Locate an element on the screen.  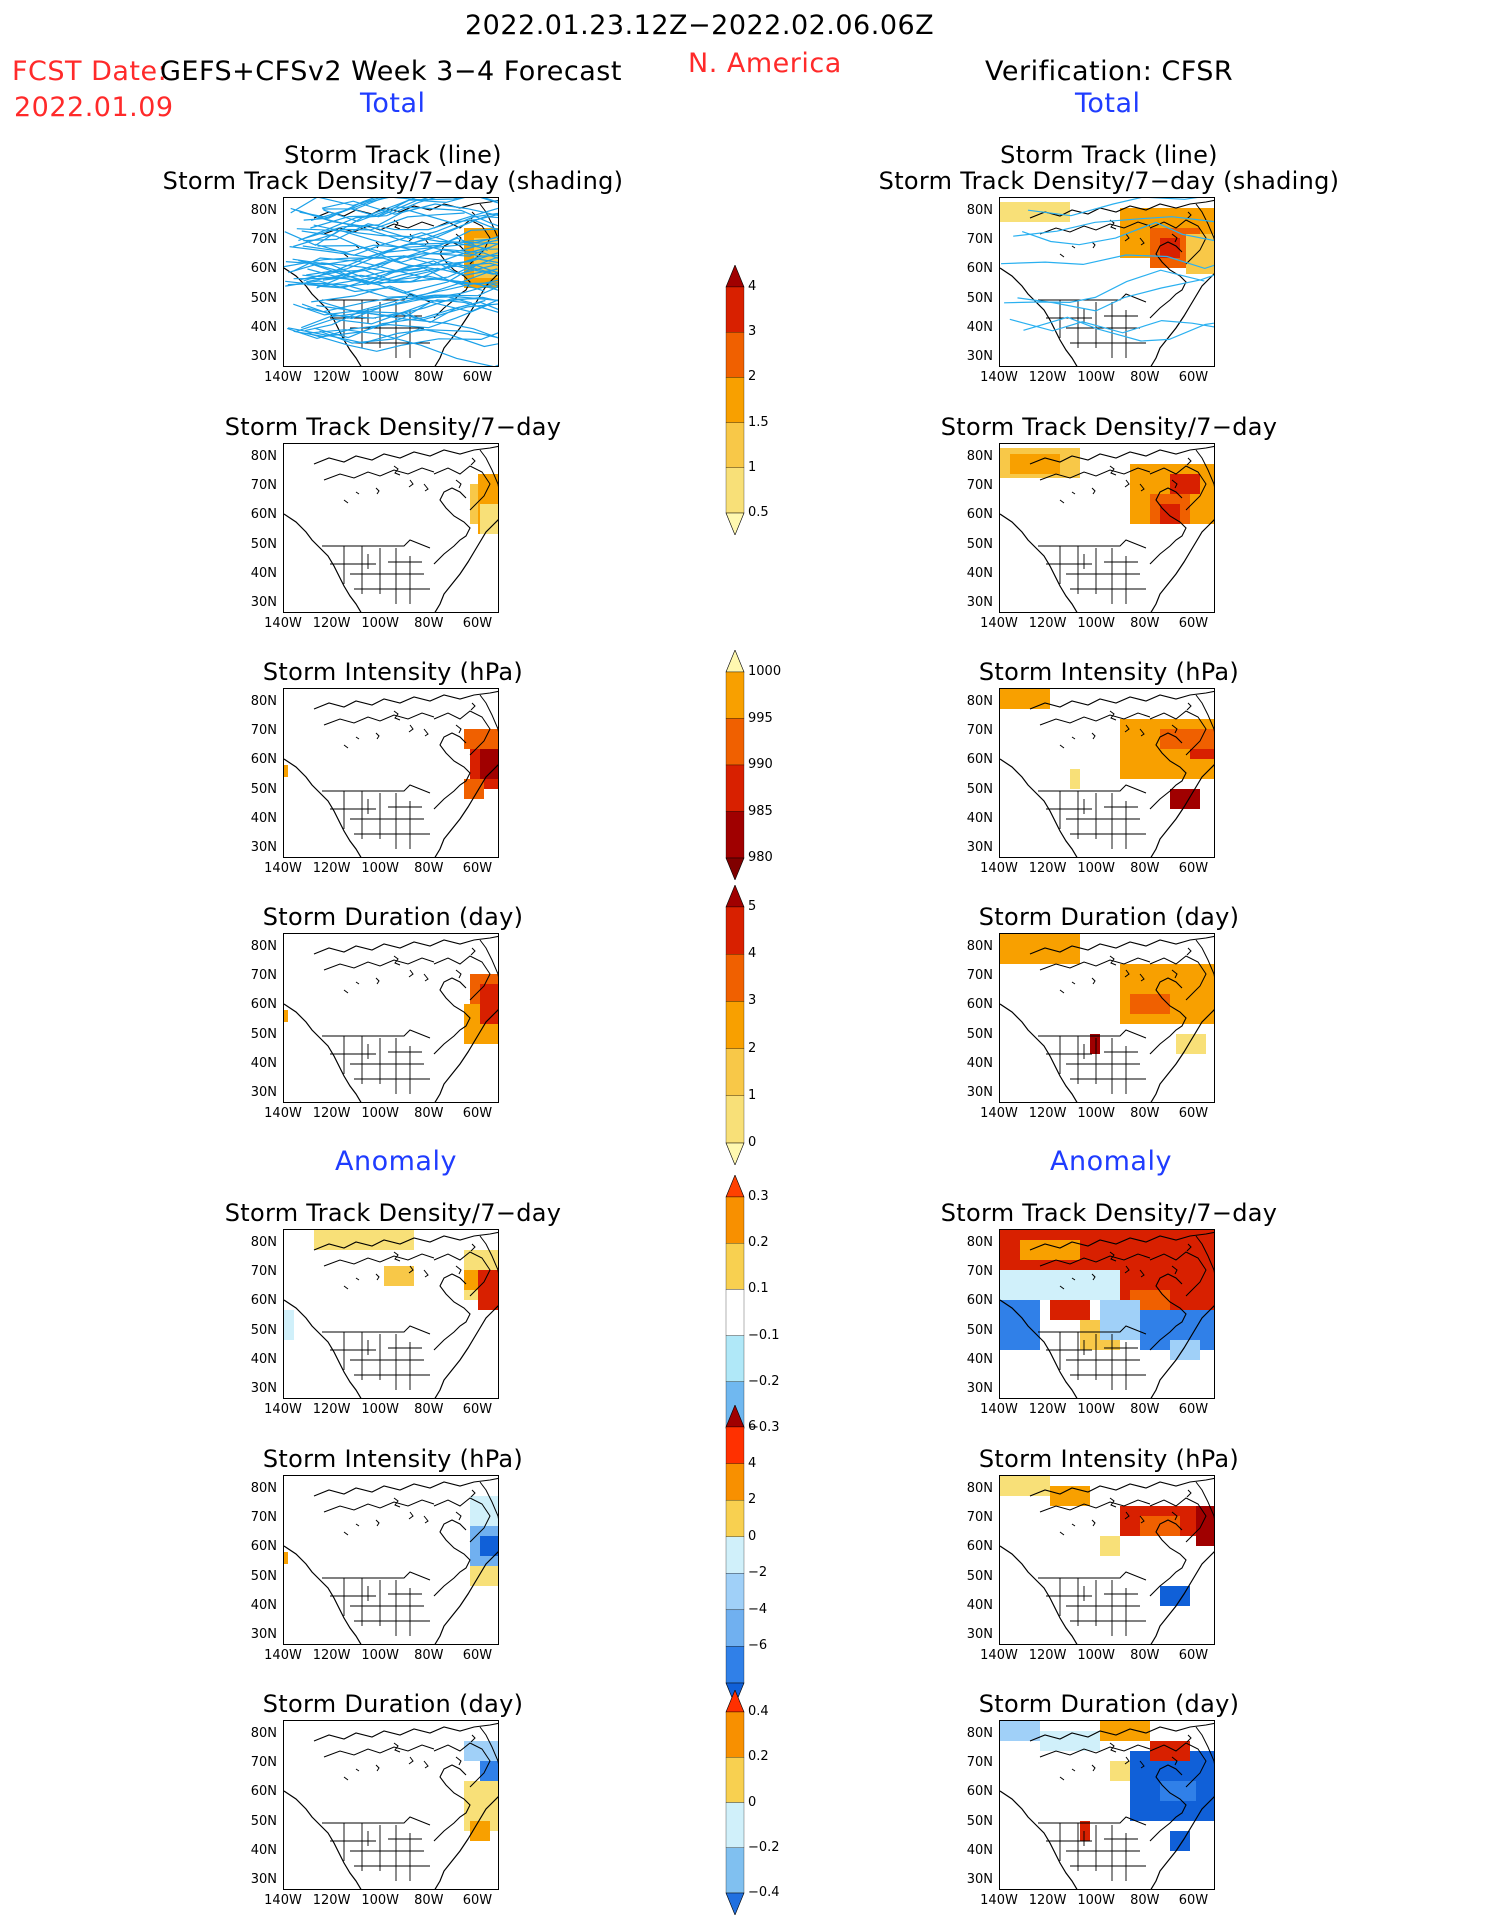
colorbar-intensity_total is located at coordinates (735, 766).